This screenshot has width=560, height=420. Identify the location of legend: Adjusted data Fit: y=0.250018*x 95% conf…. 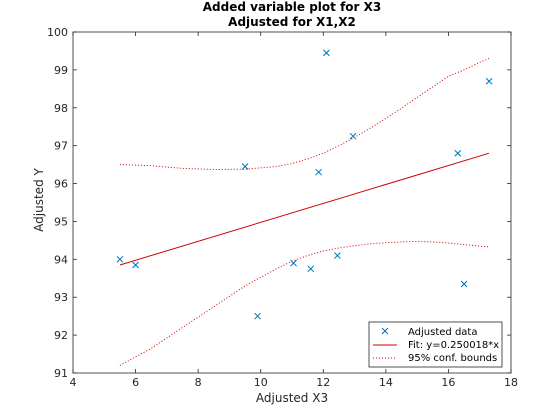
(435, 344).